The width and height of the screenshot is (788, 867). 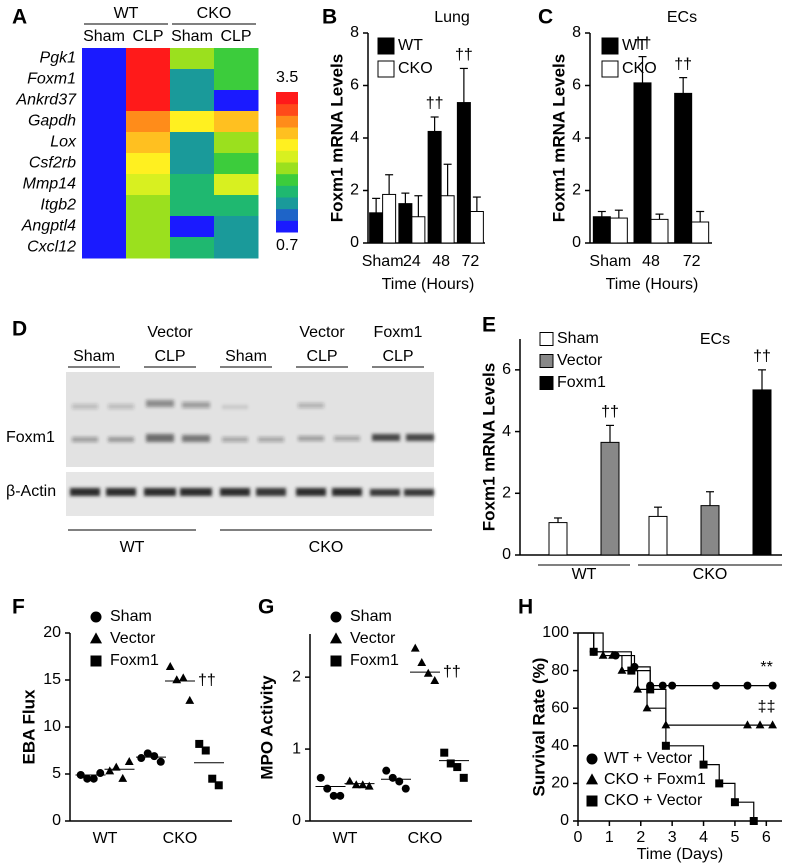 What do you see at coordinates (653, 800) in the screenshot?
I see `legend-label: CKO + Vector` at bounding box center [653, 800].